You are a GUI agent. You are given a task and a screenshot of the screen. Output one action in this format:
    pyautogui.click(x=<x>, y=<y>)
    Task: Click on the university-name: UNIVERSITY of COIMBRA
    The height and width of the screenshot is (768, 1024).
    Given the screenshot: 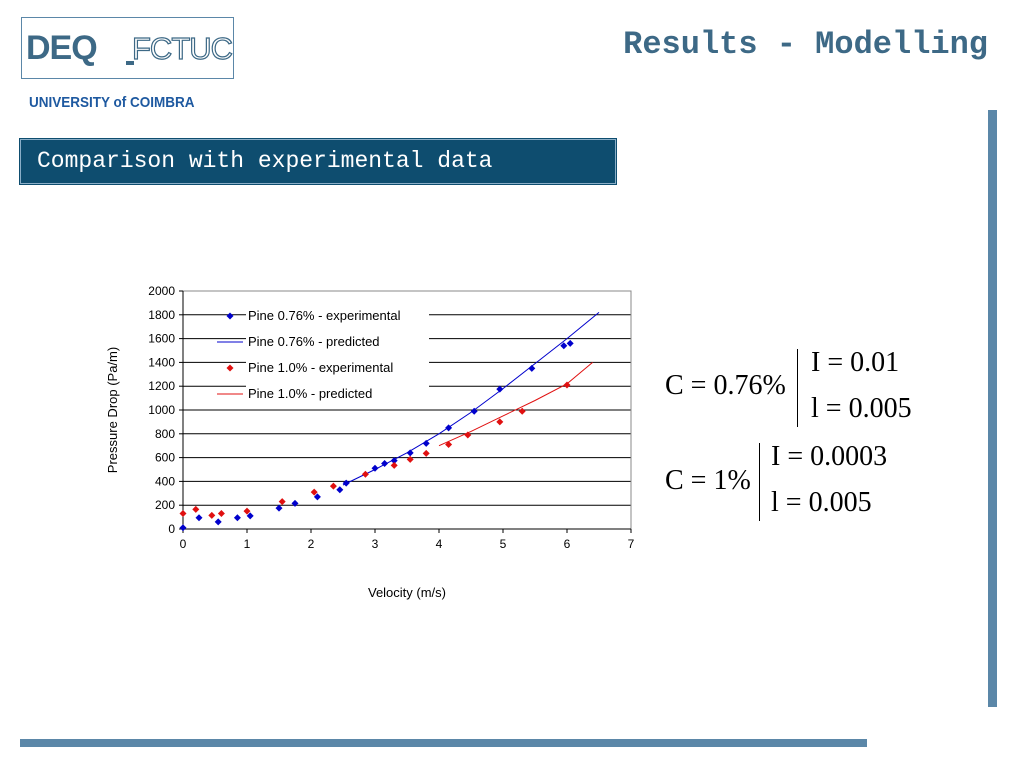 What is the action you would take?
    pyautogui.click(x=112, y=102)
    